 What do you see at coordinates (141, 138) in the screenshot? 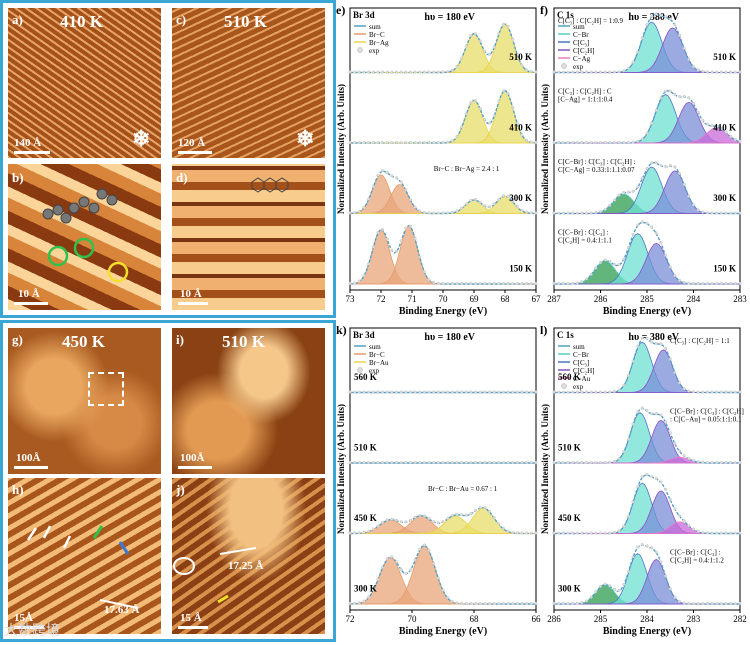
I see `snowflake-icon: ❄` at bounding box center [141, 138].